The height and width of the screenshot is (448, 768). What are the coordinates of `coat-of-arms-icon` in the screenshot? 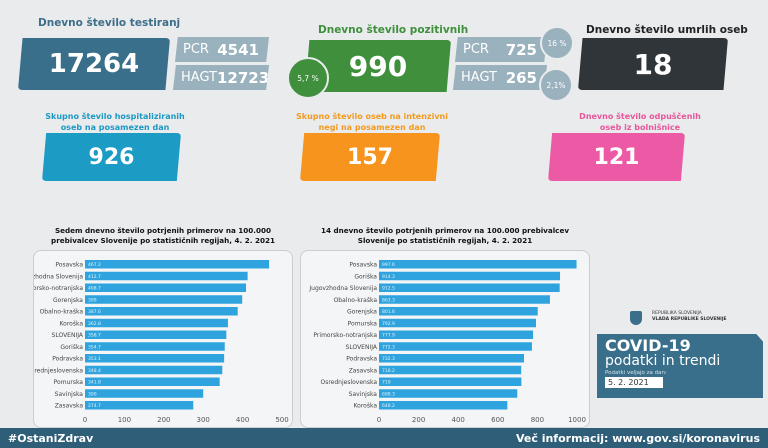 It's located at (636, 318).